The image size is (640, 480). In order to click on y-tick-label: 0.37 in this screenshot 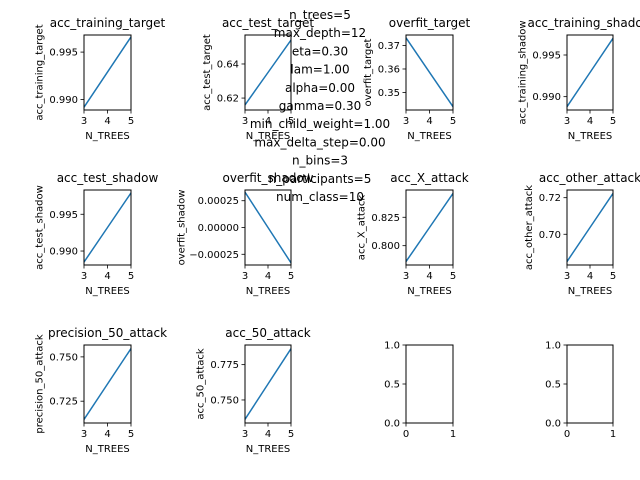, I will do `click(389, 46)`.